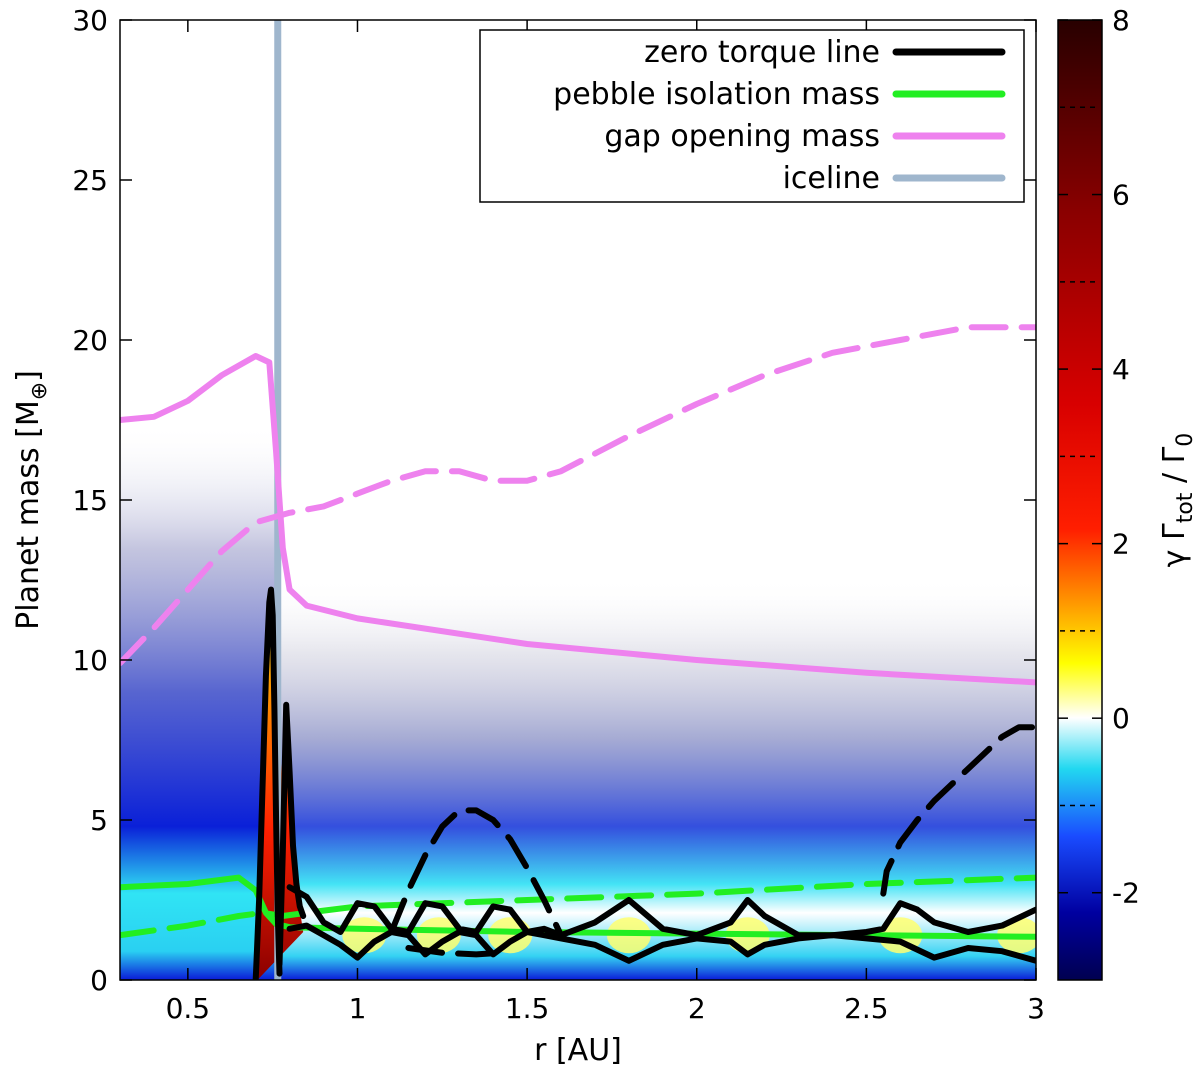  I want to click on legend-label-0: zero torque line, so click(762, 52).